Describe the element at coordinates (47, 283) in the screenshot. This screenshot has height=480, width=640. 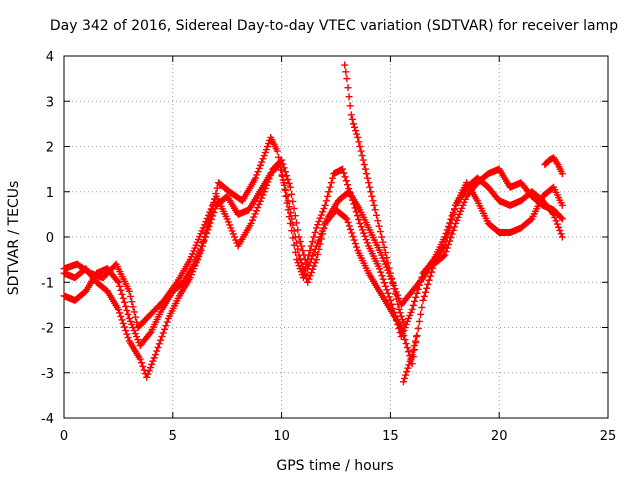
I see `y-tick-label: -1` at that location.